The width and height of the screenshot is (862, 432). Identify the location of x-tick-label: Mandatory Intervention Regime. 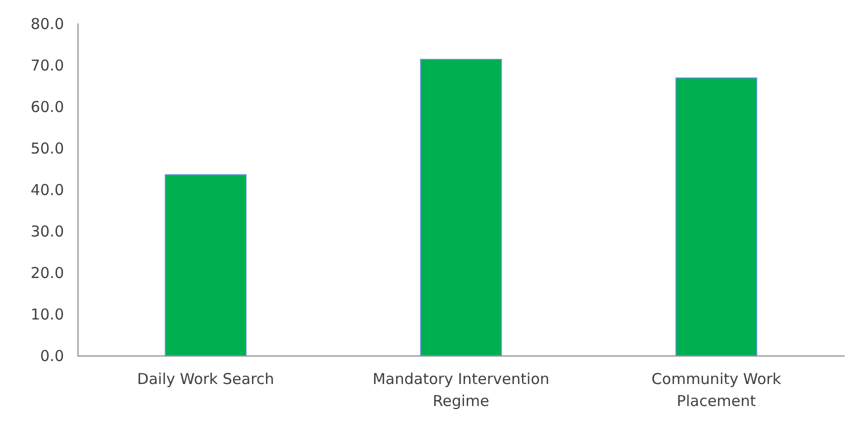
(461, 390).